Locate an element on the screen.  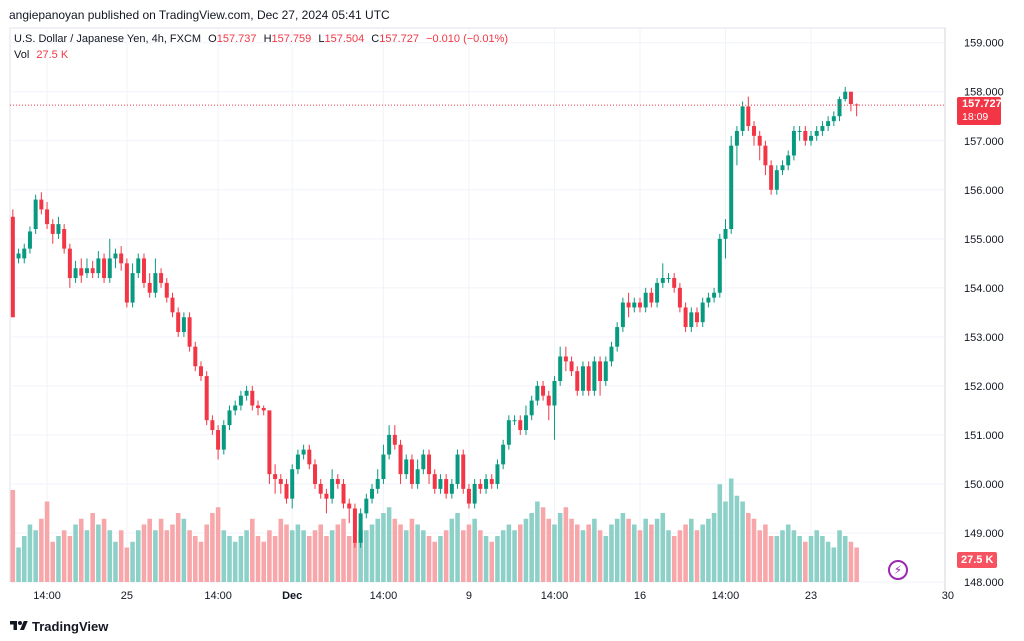
lightning-icon: ⚡︎ is located at coordinates (898, 570).